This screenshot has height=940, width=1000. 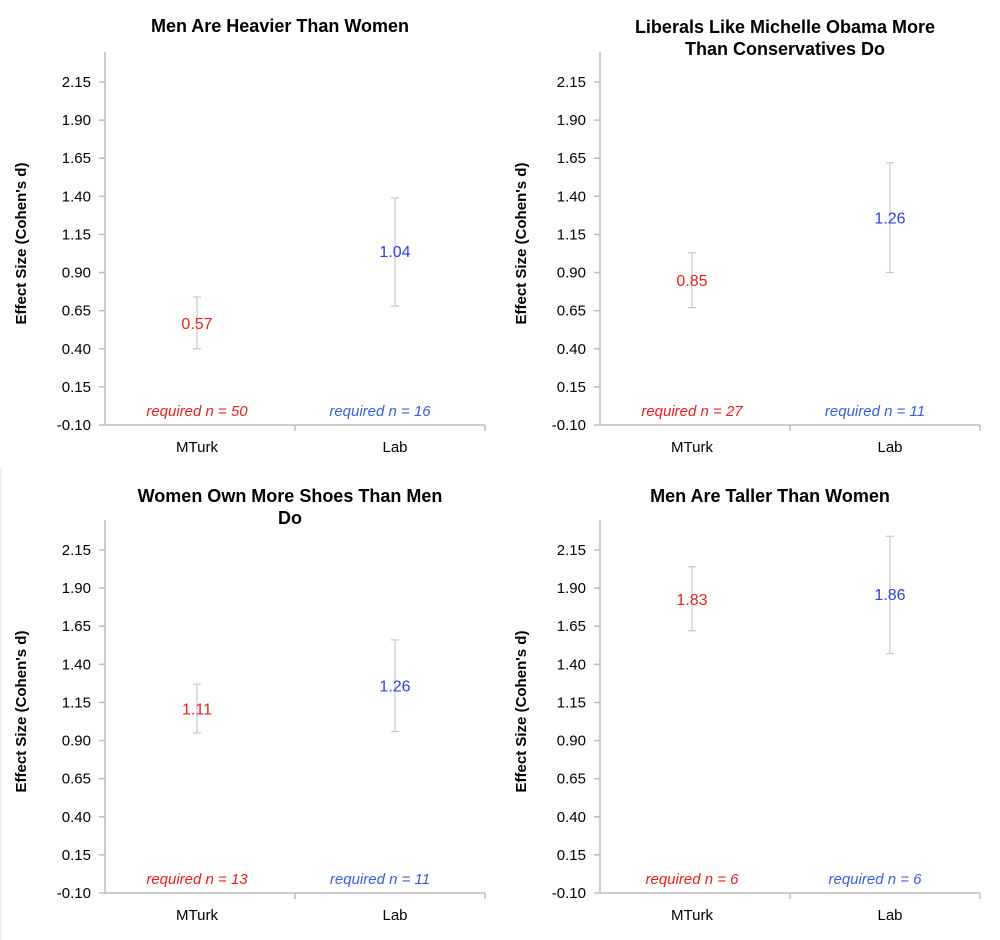 I want to click on required-n-label: required n = 13, so click(x=197, y=879).